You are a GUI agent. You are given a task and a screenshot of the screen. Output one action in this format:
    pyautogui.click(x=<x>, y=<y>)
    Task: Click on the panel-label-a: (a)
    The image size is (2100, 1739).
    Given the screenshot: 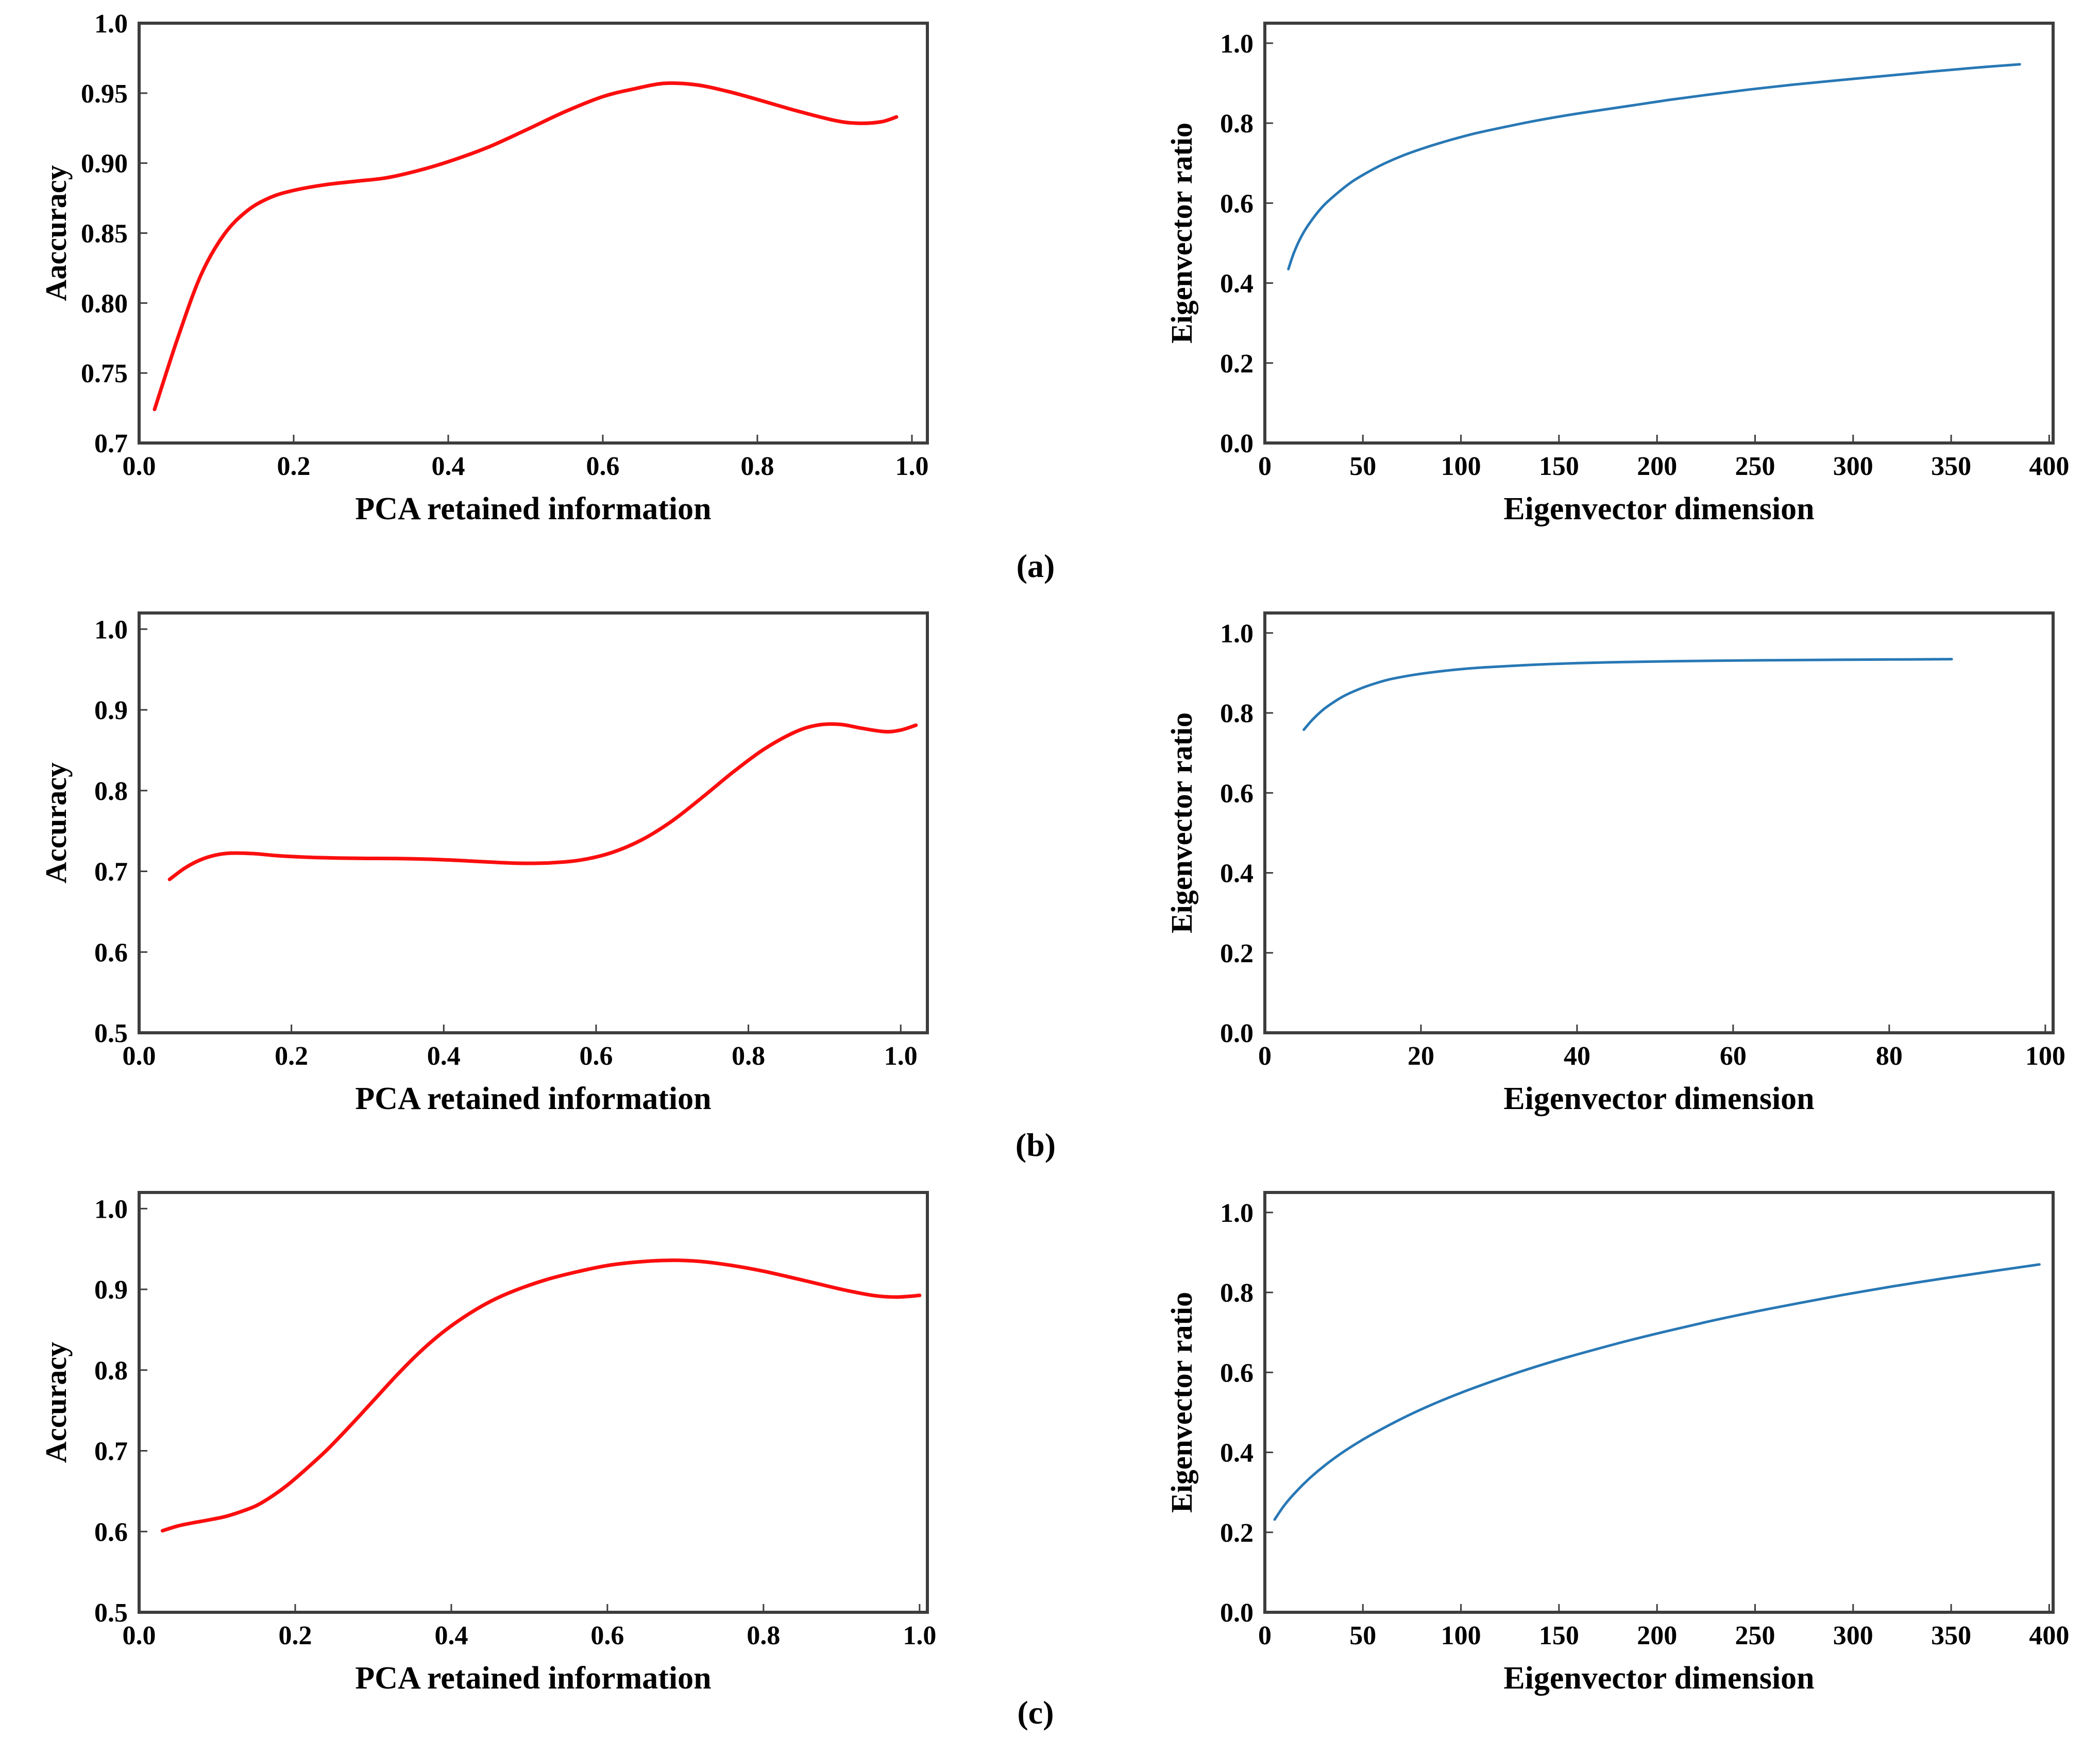 What is the action you would take?
    pyautogui.click(x=1035, y=566)
    